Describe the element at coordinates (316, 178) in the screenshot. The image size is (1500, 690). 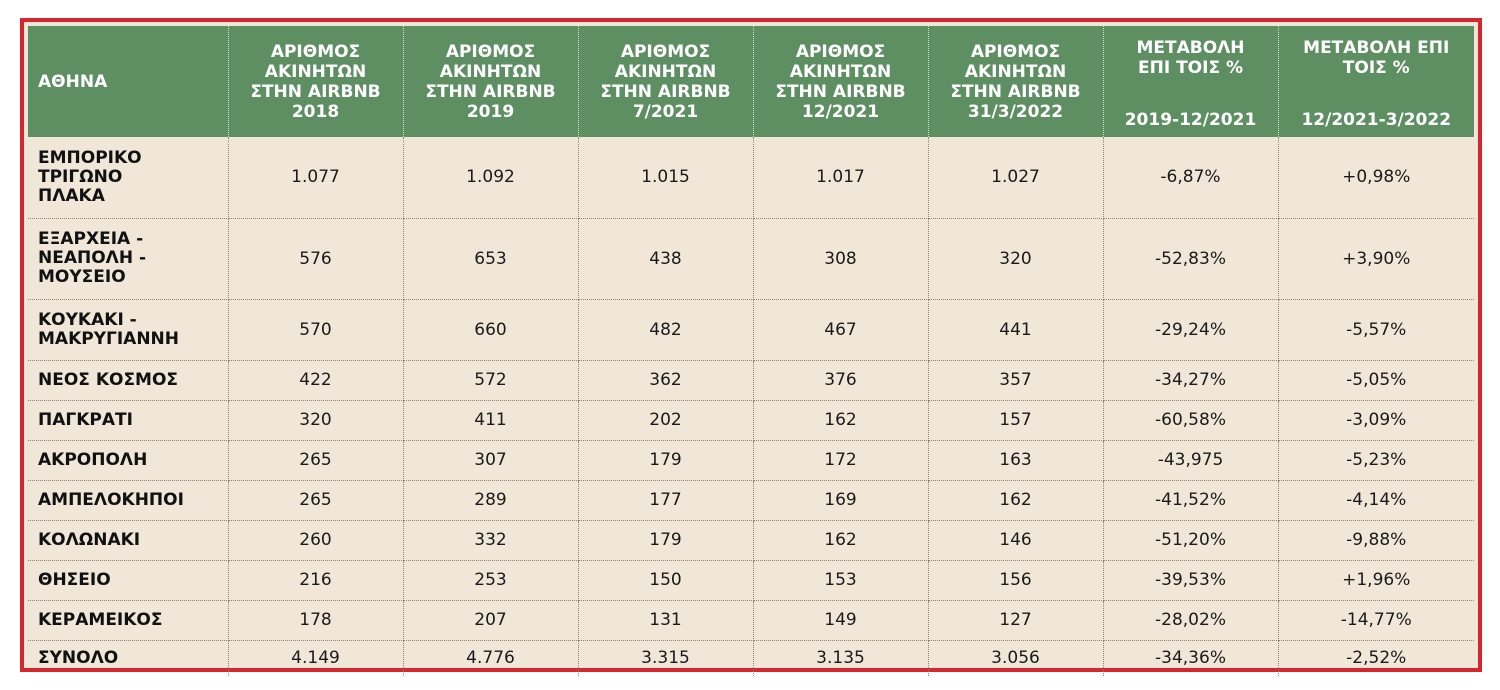
I see `listing-count-cell: 1.077` at that location.